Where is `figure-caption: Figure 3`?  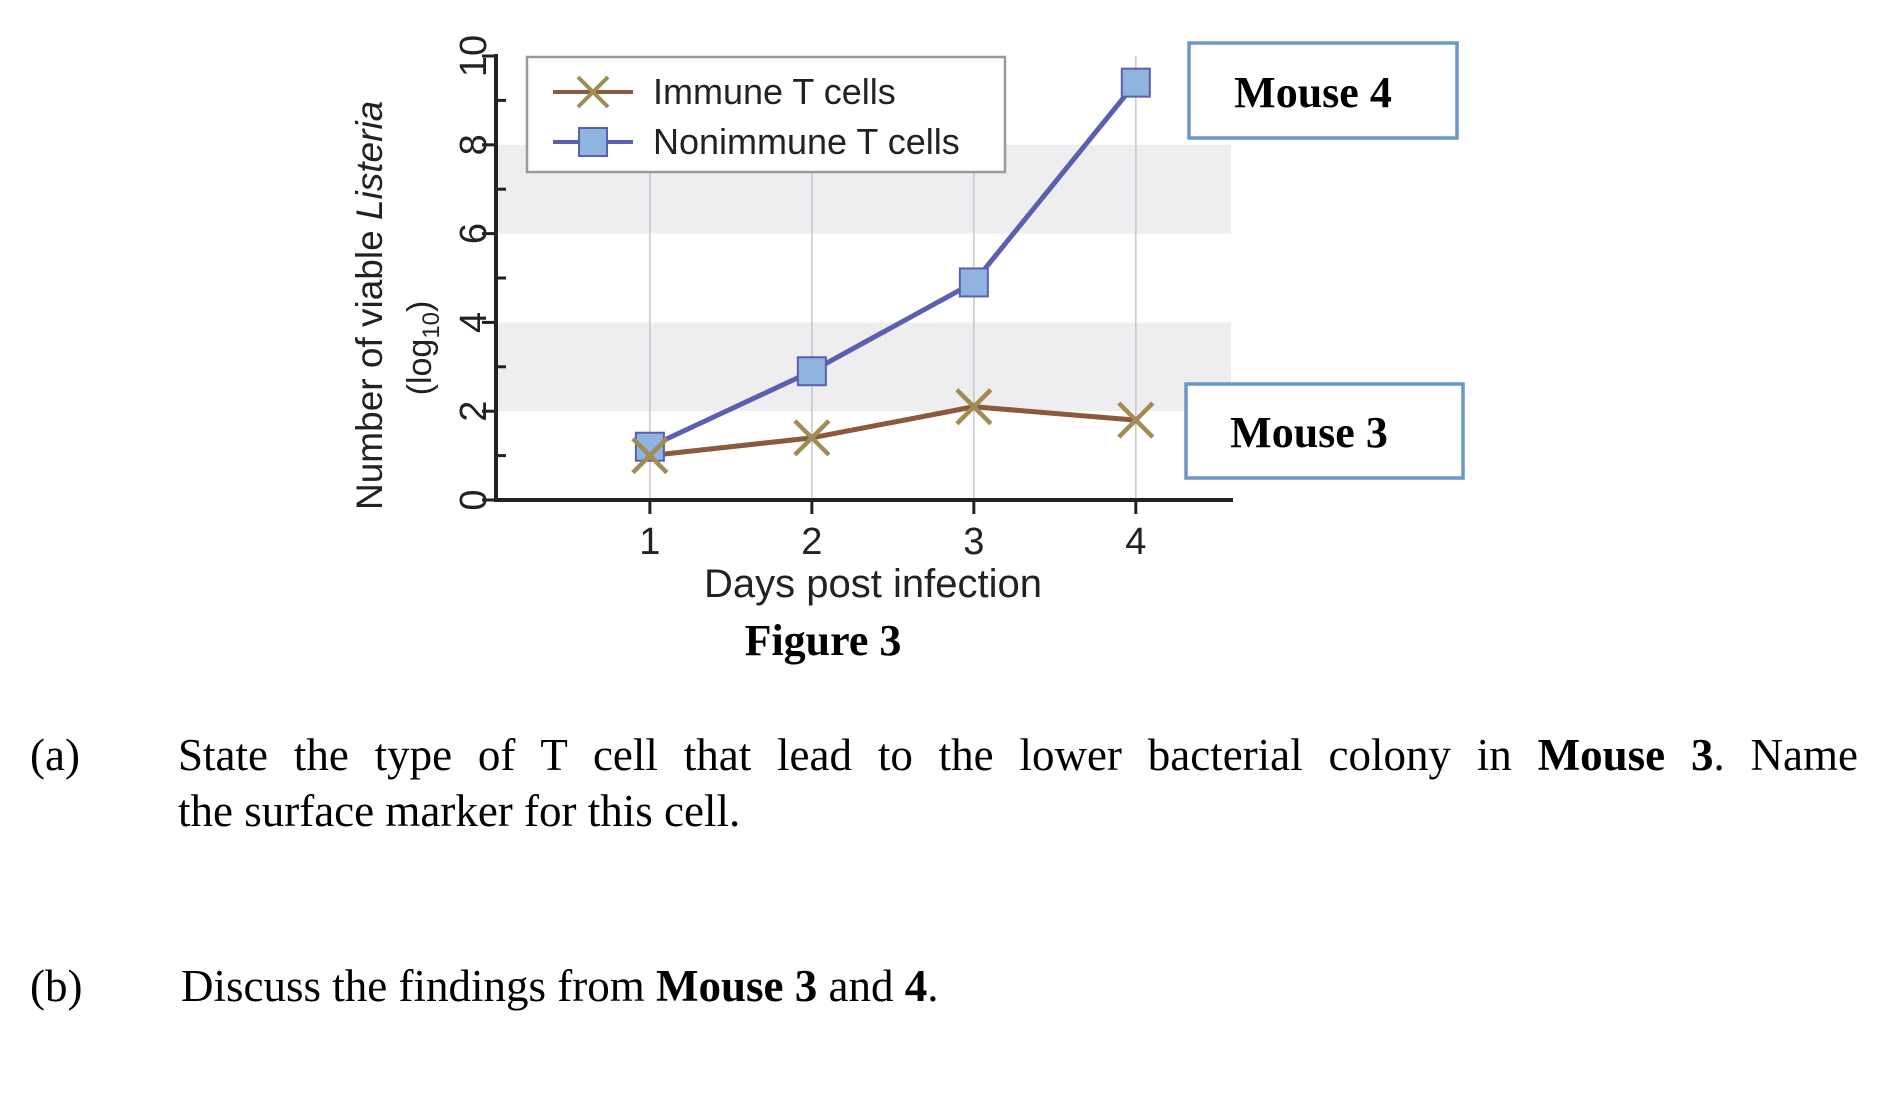 figure-caption: Figure 3 is located at coordinates (823, 640).